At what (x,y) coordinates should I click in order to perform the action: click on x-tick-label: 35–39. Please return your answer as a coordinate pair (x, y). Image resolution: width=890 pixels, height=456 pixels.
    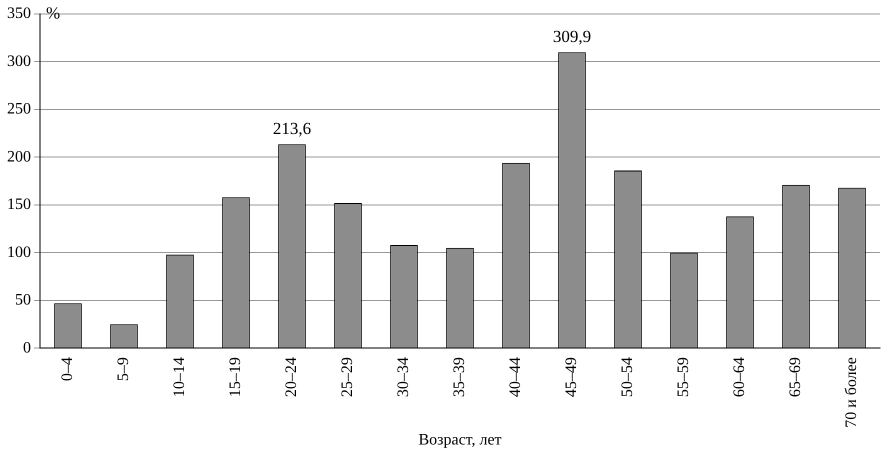
    Looking at the image, I should click on (459, 377).